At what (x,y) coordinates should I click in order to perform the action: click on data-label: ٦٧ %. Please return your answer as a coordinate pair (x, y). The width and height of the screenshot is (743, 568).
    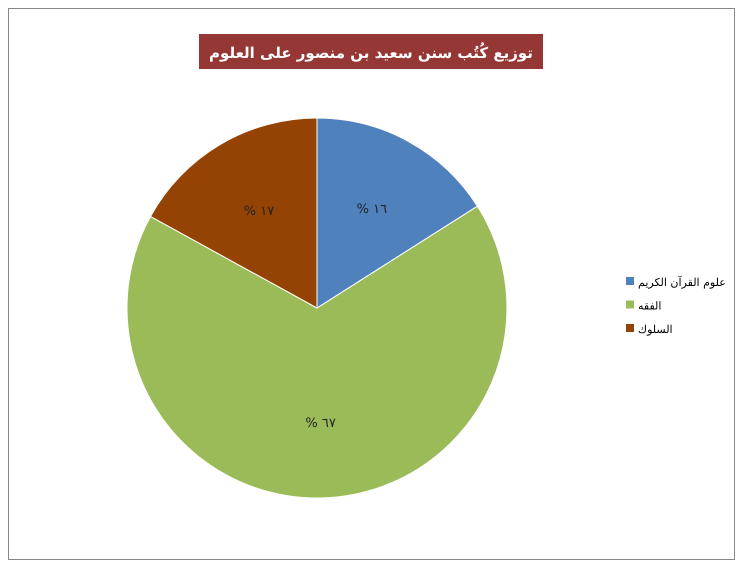
    Looking at the image, I should click on (320, 423).